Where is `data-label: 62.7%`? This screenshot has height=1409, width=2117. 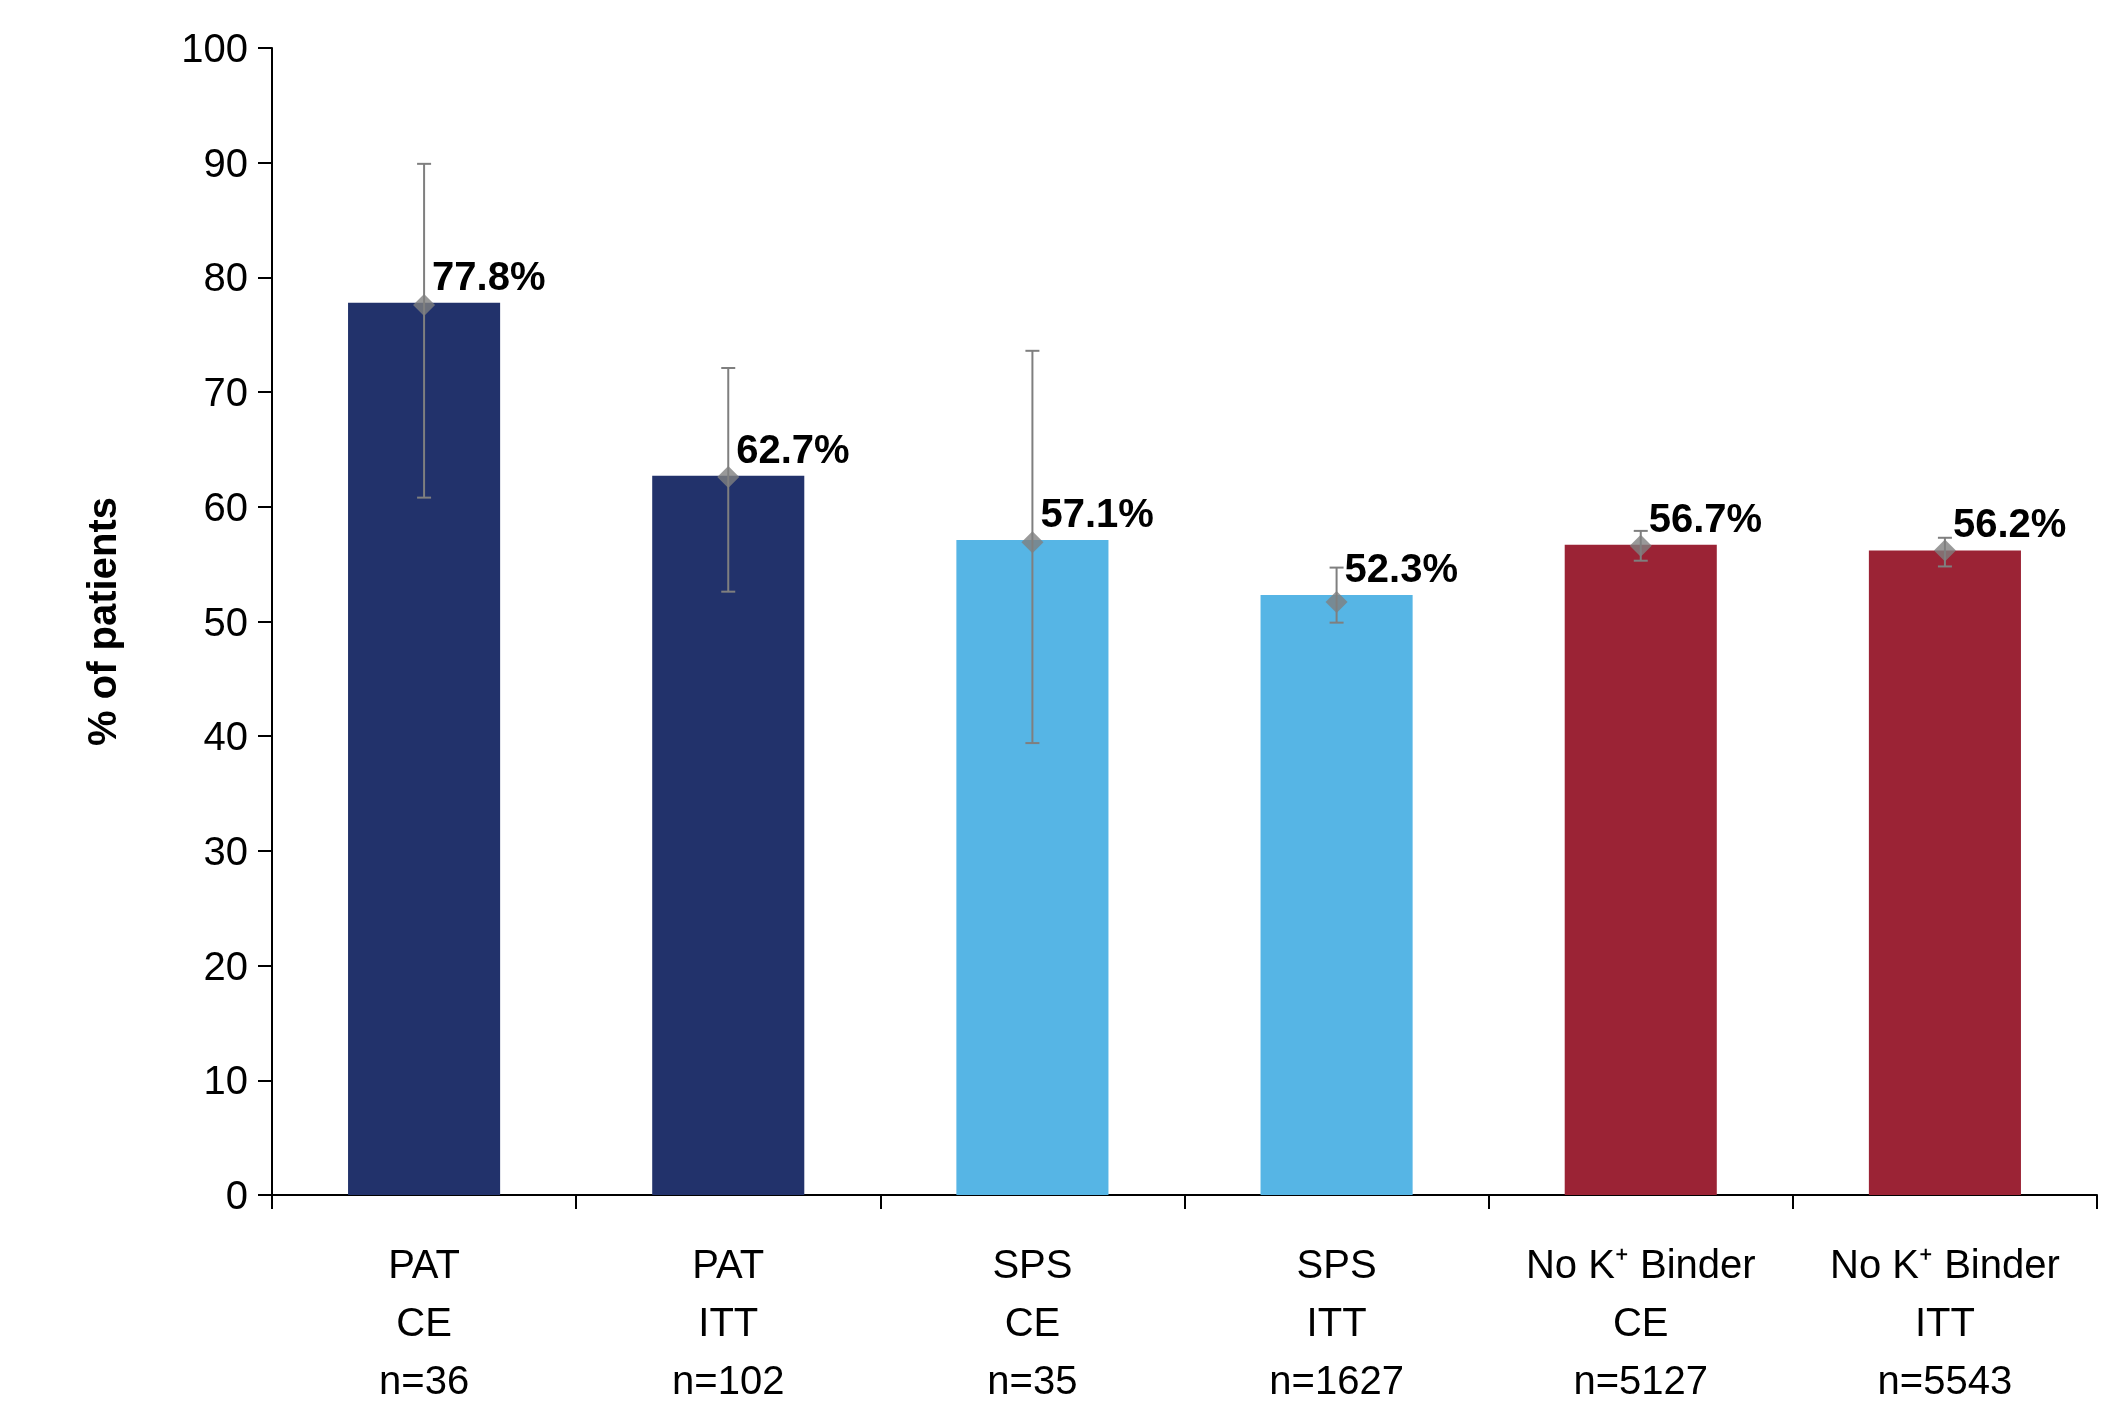
data-label: 62.7% is located at coordinates (793, 448).